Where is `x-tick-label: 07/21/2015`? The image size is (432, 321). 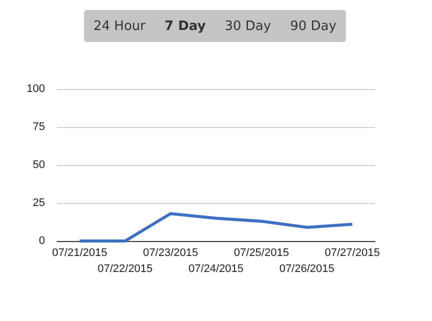 x-tick-label: 07/21/2015 is located at coordinates (80, 253).